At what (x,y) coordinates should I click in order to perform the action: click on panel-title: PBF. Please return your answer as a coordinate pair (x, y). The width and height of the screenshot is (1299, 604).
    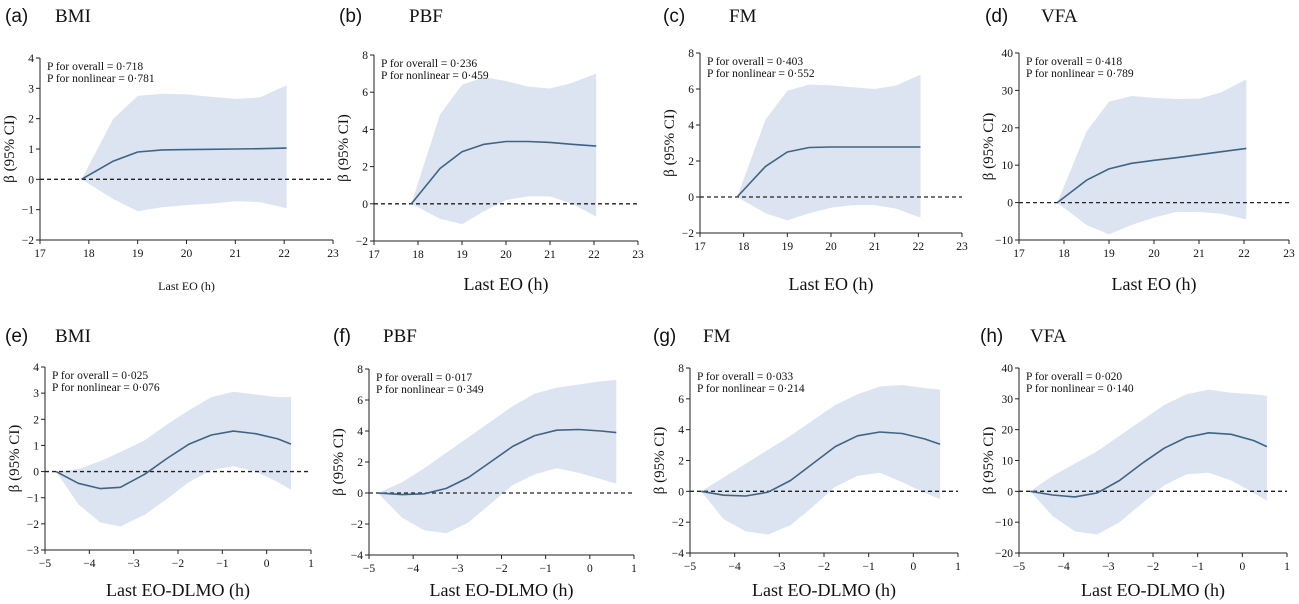
    Looking at the image, I should click on (426, 16).